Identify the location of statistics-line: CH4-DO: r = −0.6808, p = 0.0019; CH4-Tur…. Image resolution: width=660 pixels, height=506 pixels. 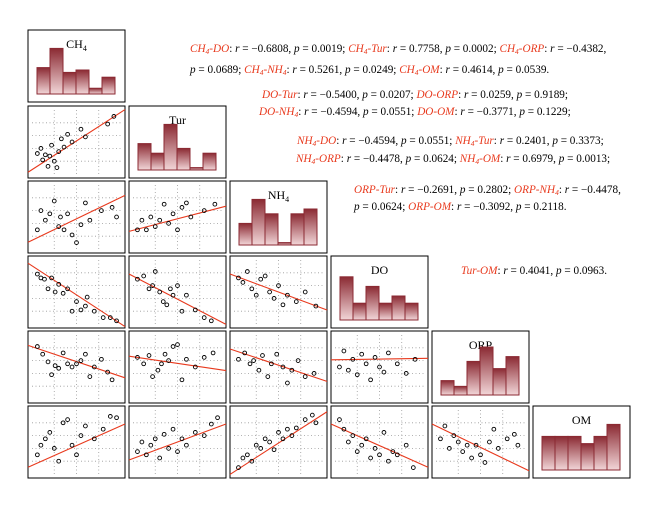
(398, 49).